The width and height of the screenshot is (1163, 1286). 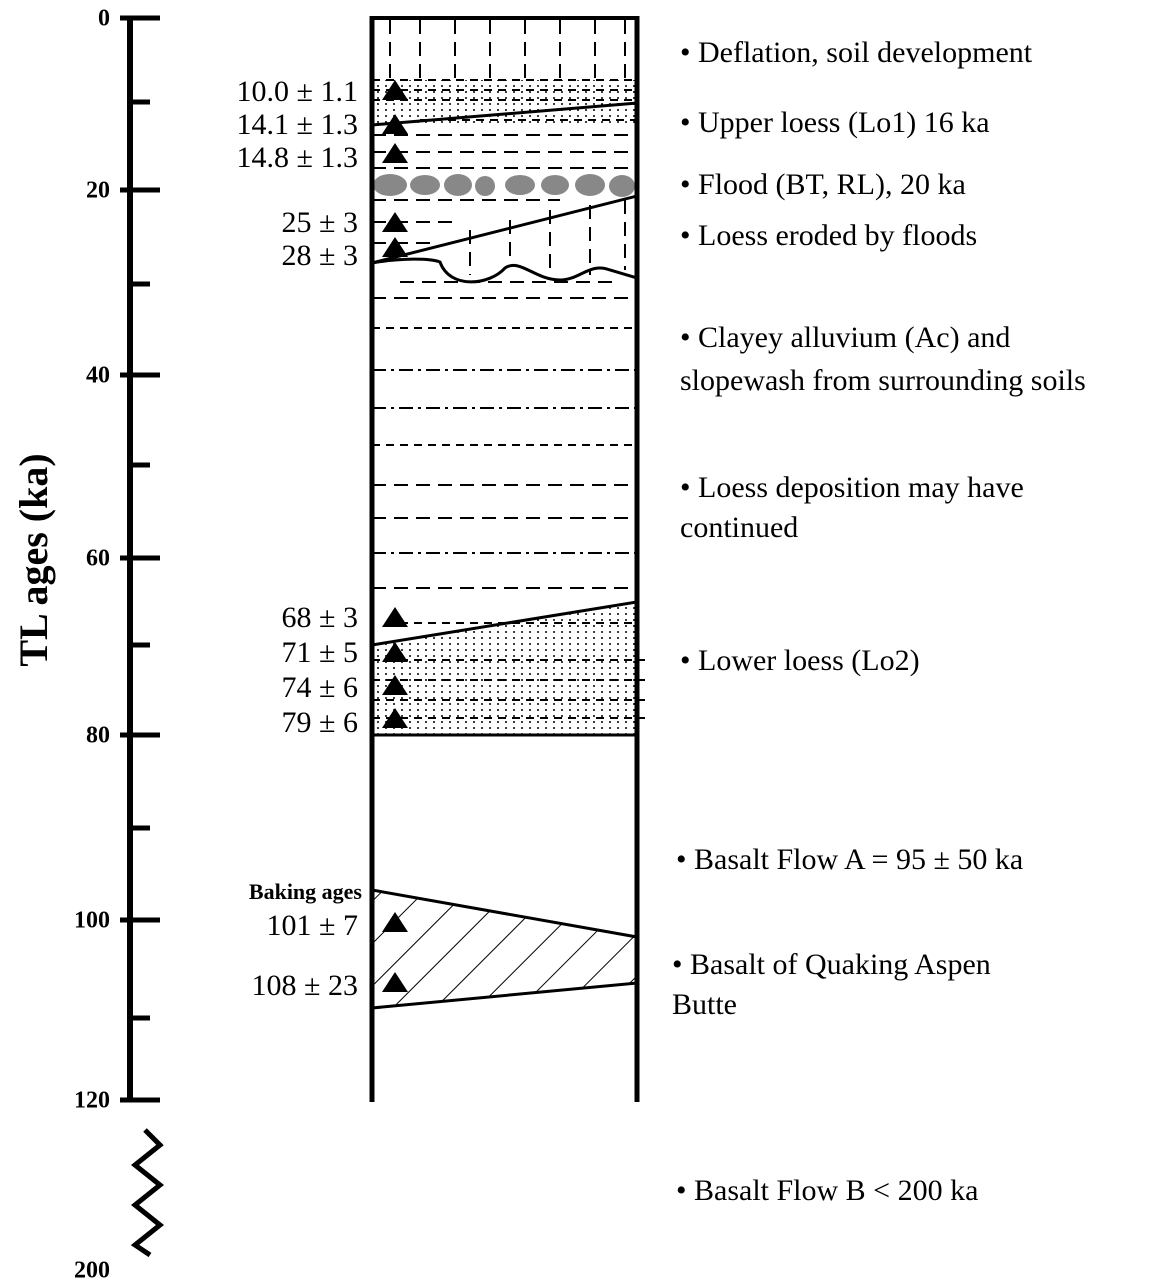 I want to click on tick-label: 200, so click(x=92, y=1271).